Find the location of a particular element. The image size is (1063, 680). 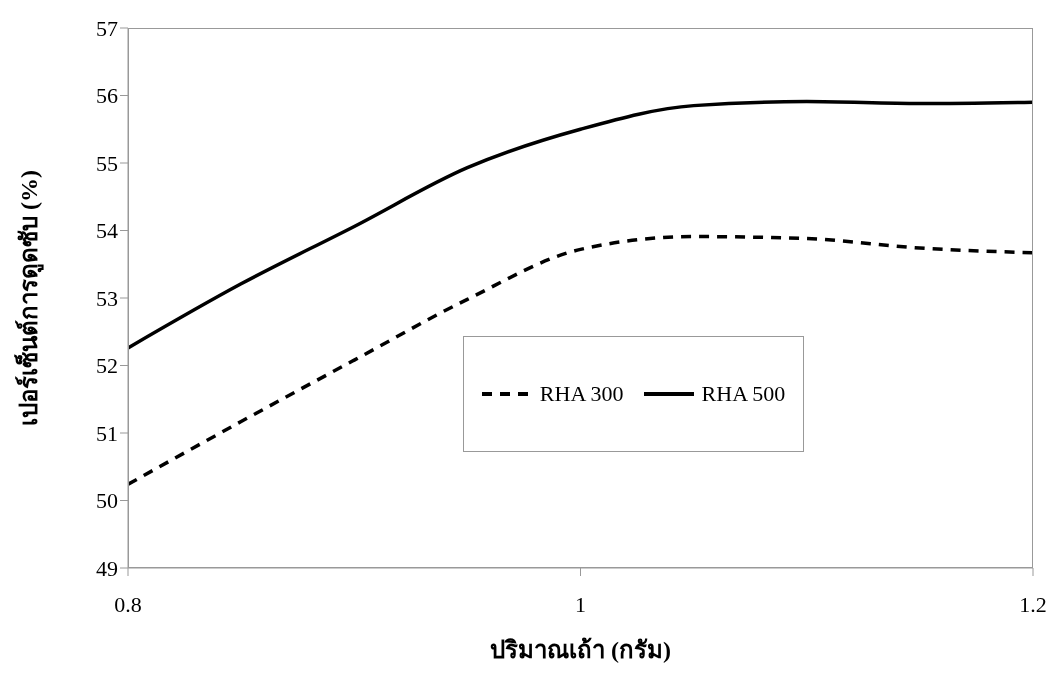

y-axis-title: เปอร์เซ็นต์การดูดซับ (%) is located at coordinates (28, 298).